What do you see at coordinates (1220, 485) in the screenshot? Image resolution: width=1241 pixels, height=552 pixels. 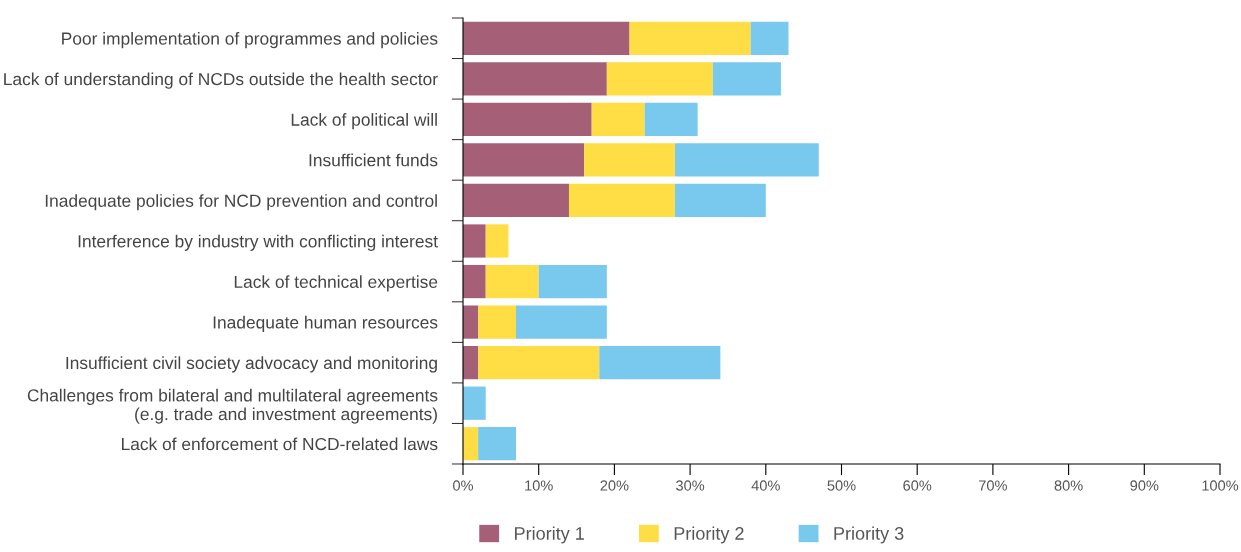 I see `x-tick-label: 100%` at bounding box center [1220, 485].